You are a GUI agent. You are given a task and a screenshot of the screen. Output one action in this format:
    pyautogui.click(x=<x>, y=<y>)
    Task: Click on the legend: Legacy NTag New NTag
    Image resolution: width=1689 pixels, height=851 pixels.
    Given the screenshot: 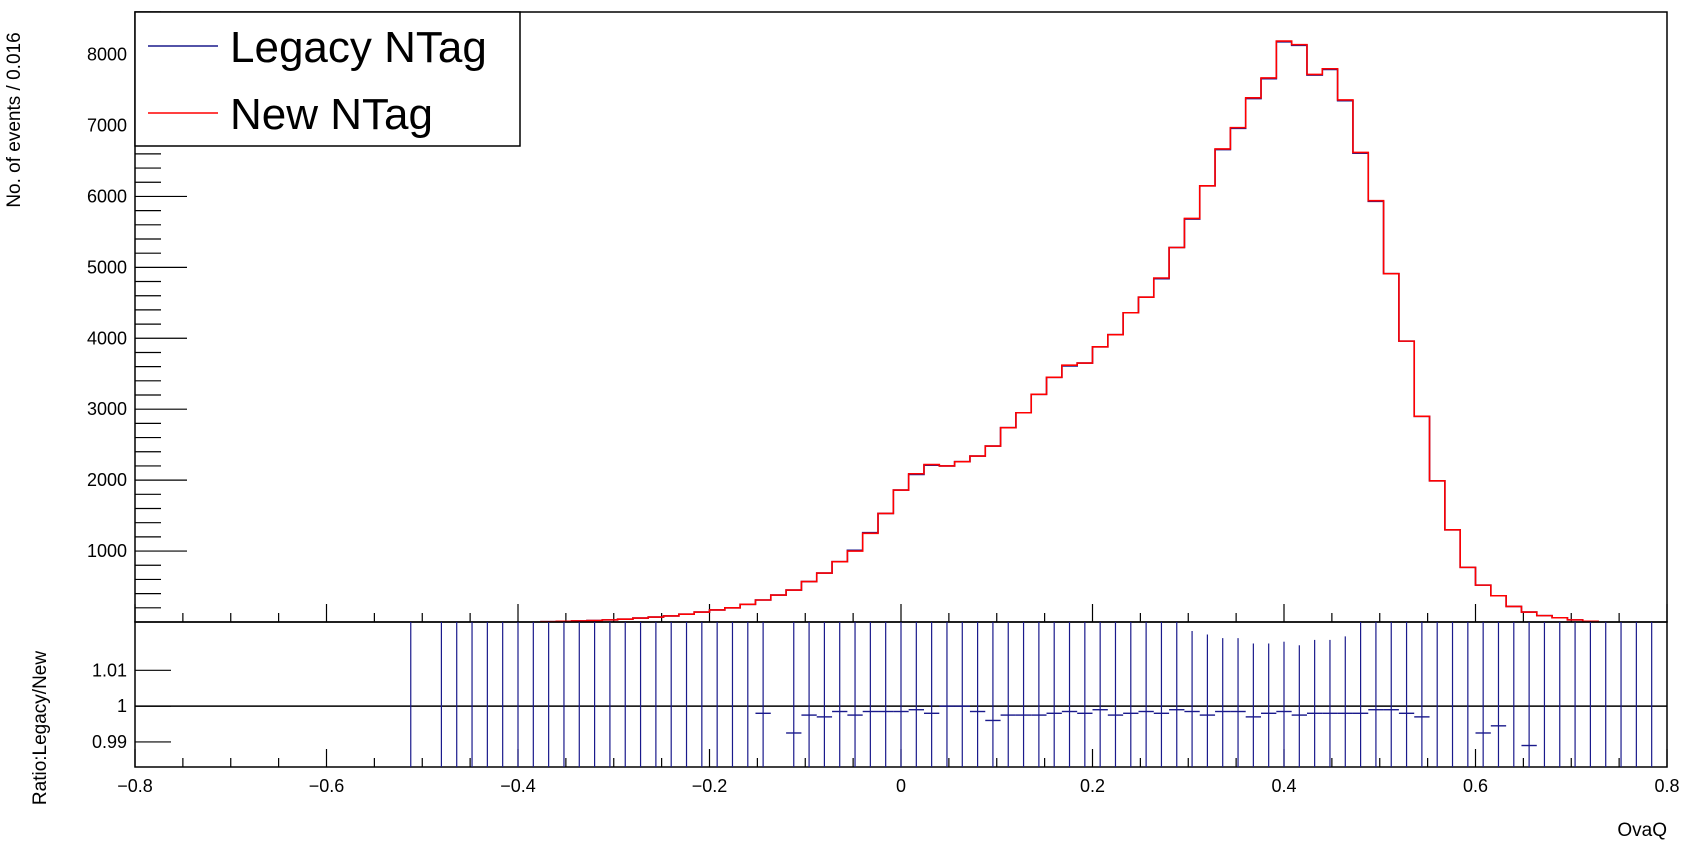 What is the action you would take?
    pyautogui.click(x=327, y=79)
    